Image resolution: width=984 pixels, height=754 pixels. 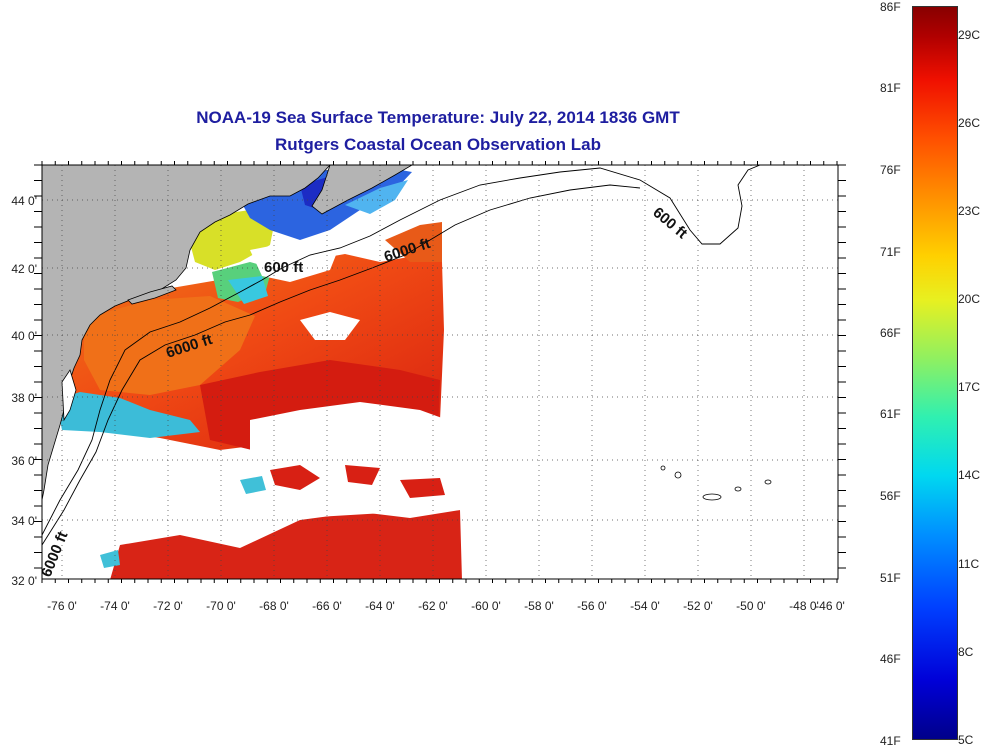 I want to click on lon-label: -76 0', so click(x=62, y=606).